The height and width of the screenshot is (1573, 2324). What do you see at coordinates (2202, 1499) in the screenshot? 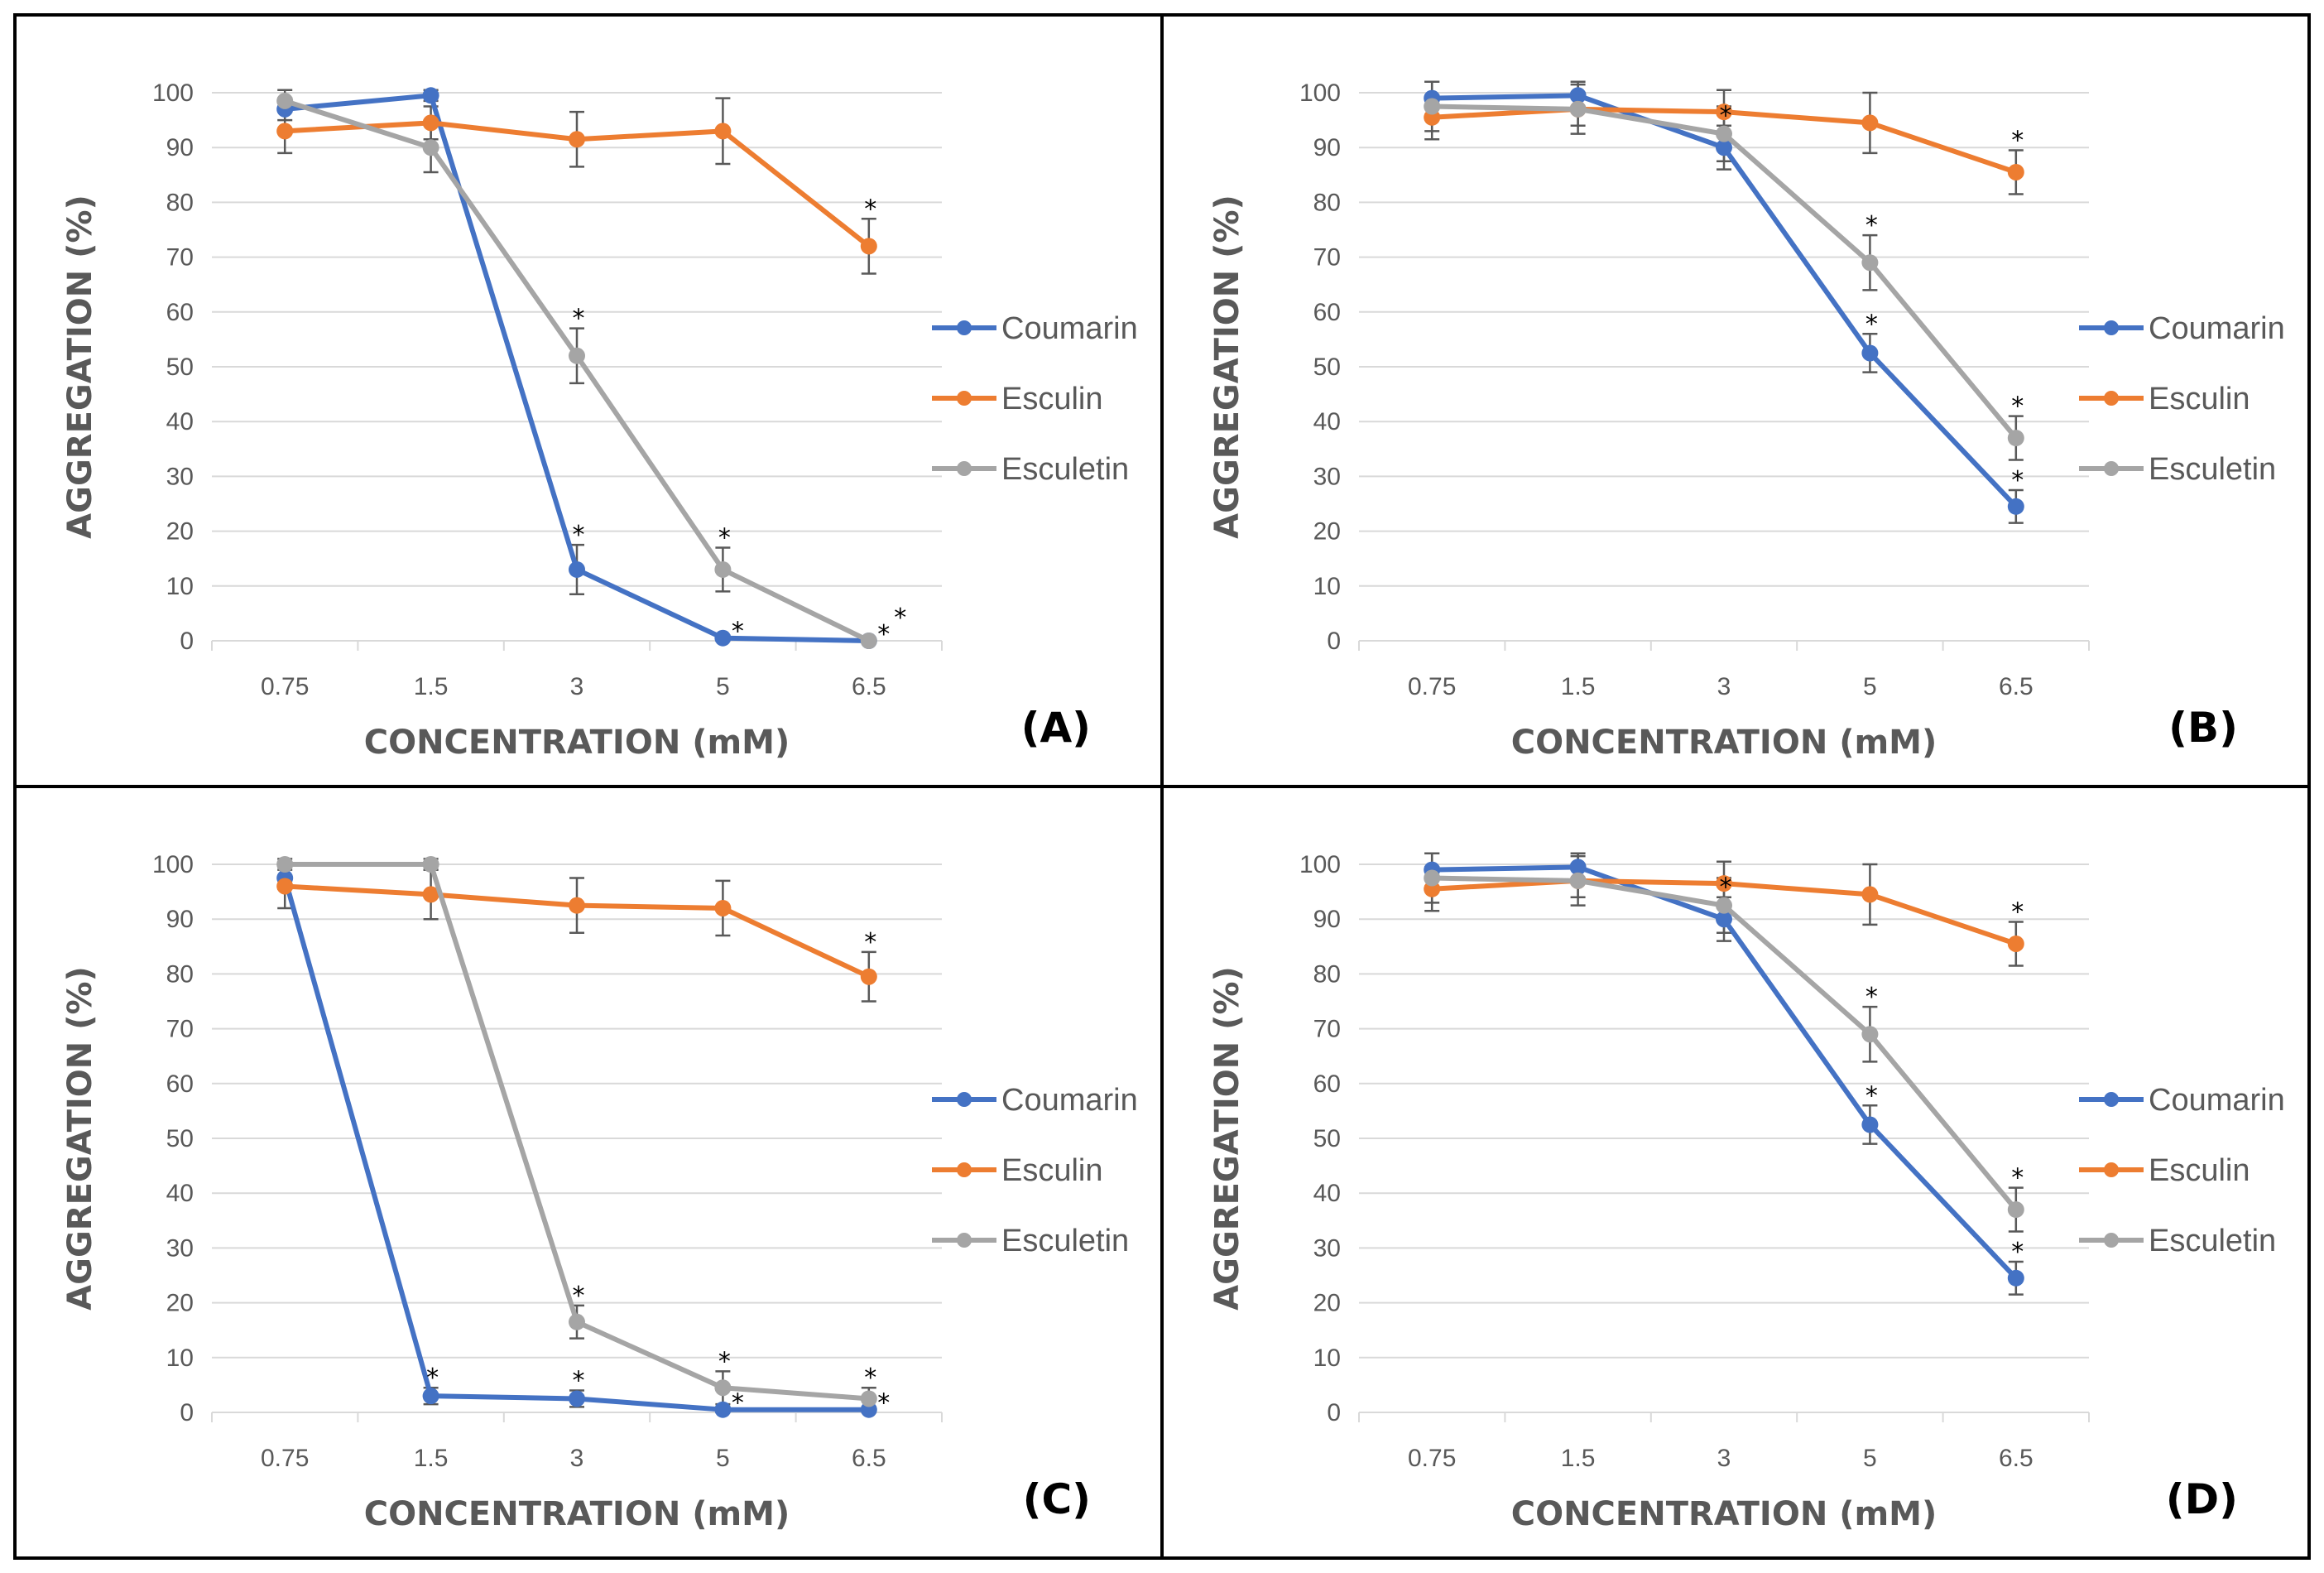
I see `panel-label: (D)` at bounding box center [2202, 1499].